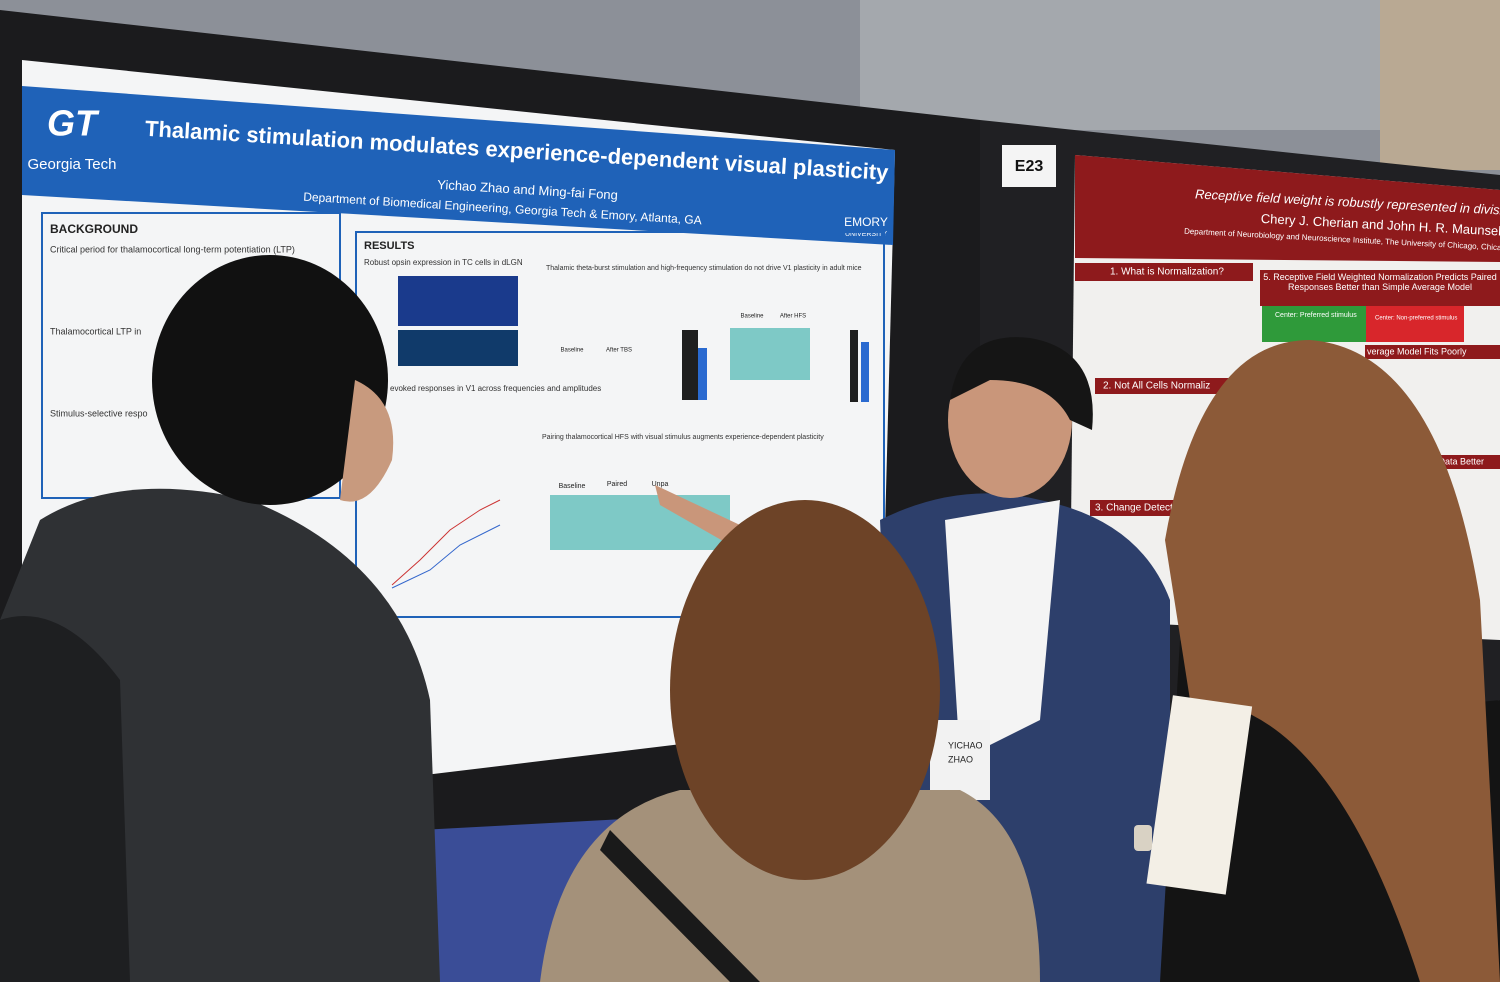  What do you see at coordinates (619, 351) in the screenshot?
I see `condition-label: After TBS` at bounding box center [619, 351].